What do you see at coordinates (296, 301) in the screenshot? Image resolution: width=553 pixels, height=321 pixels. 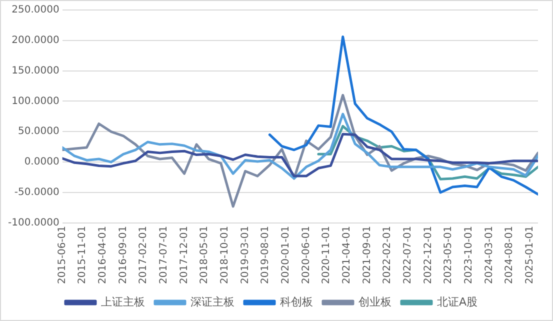 I see `legend-label: 科创板` at bounding box center [296, 301].